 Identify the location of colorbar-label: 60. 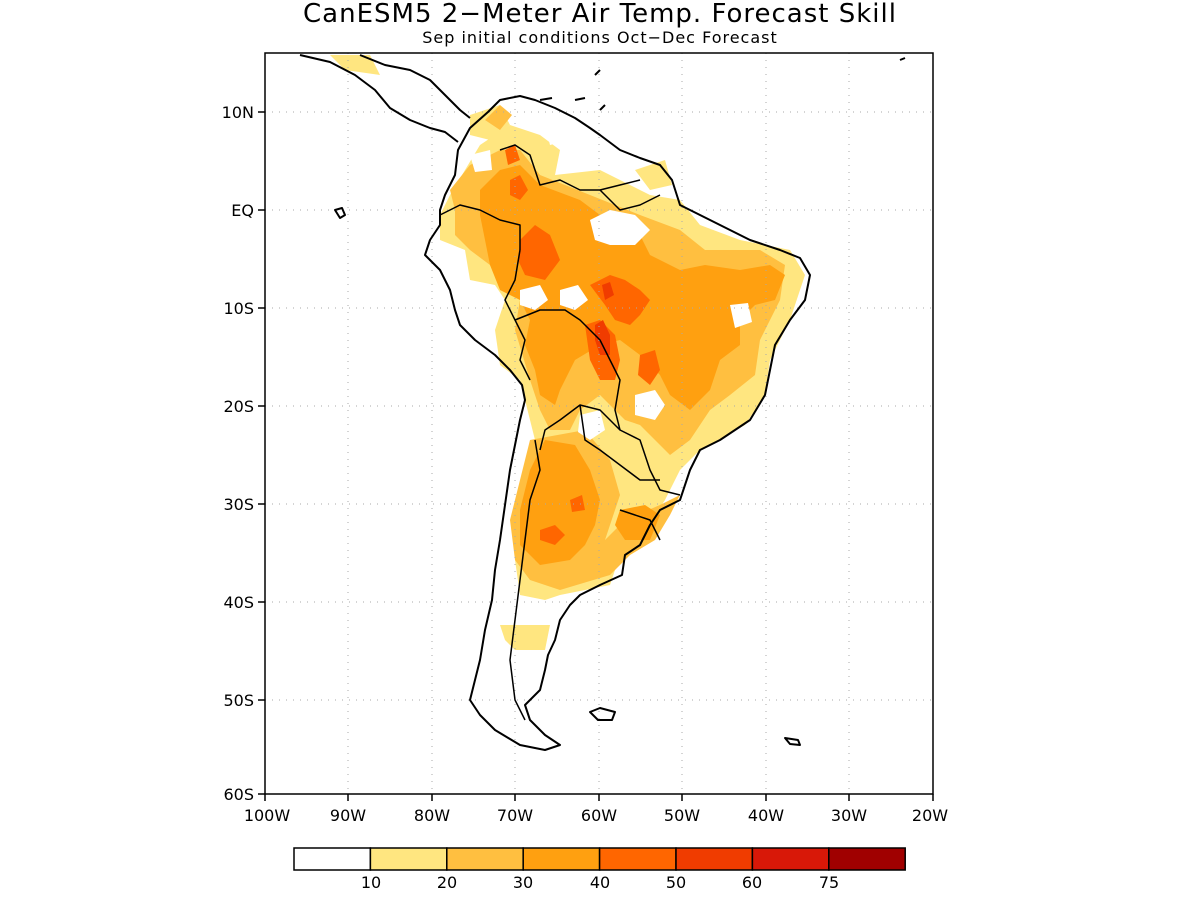
(752, 882).